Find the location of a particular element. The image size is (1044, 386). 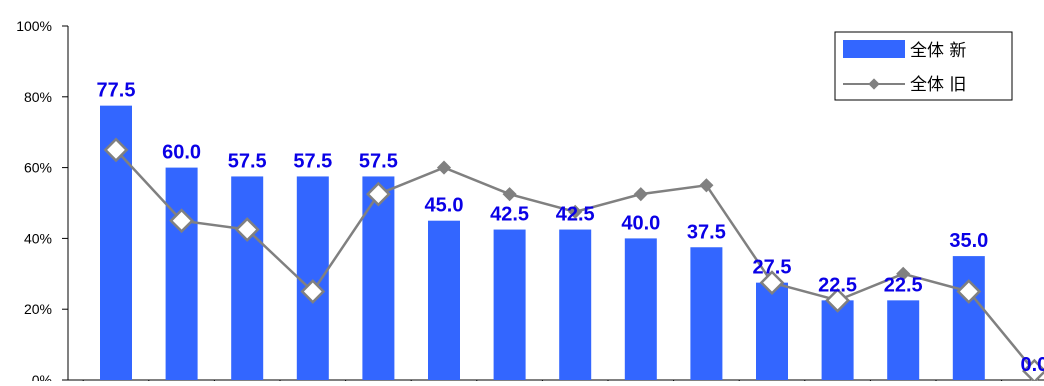

y-tick-label: 20% is located at coordinates (38, 309).